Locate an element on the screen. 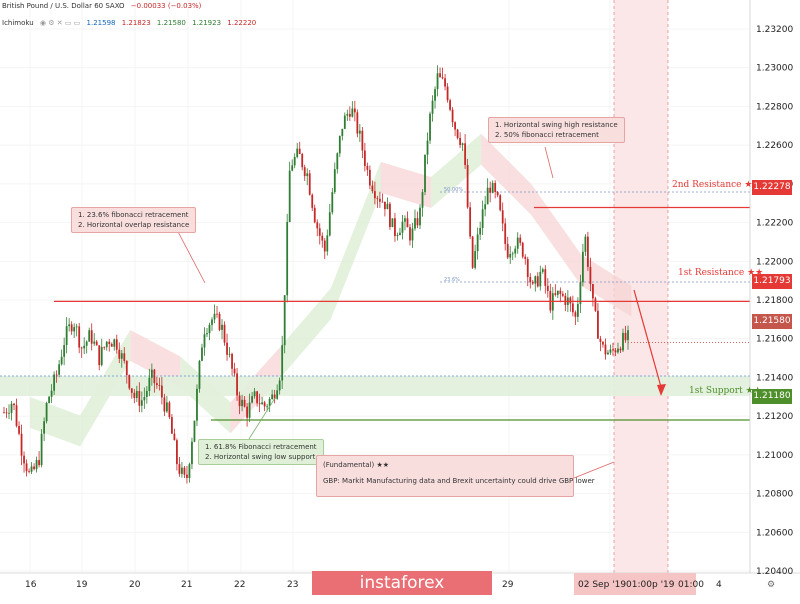  resistance-2-label: 2nd Resistance ★★ is located at coordinates (716, 185).